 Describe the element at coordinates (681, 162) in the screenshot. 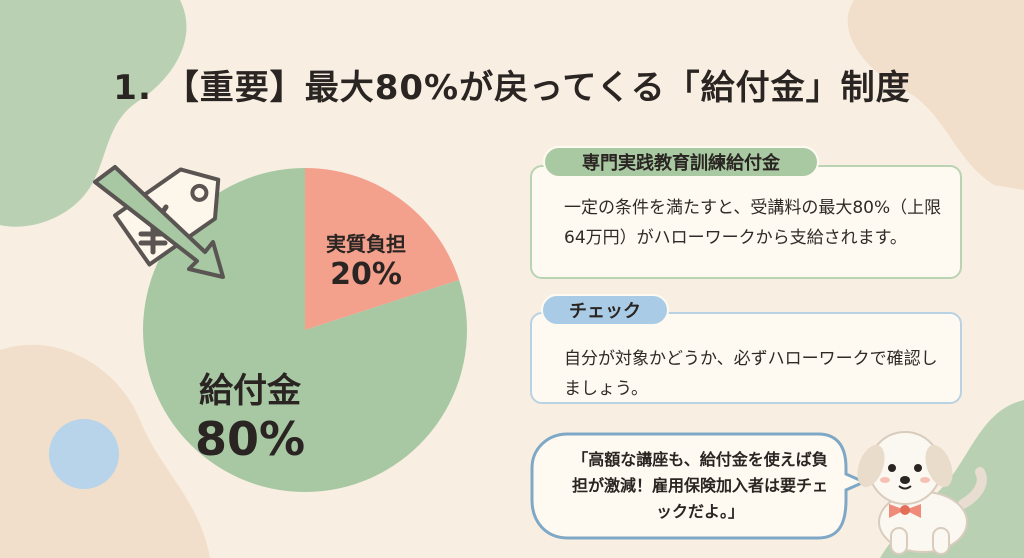

I see `benefit-tag: 専門実践教育訓練給付金` at that location.